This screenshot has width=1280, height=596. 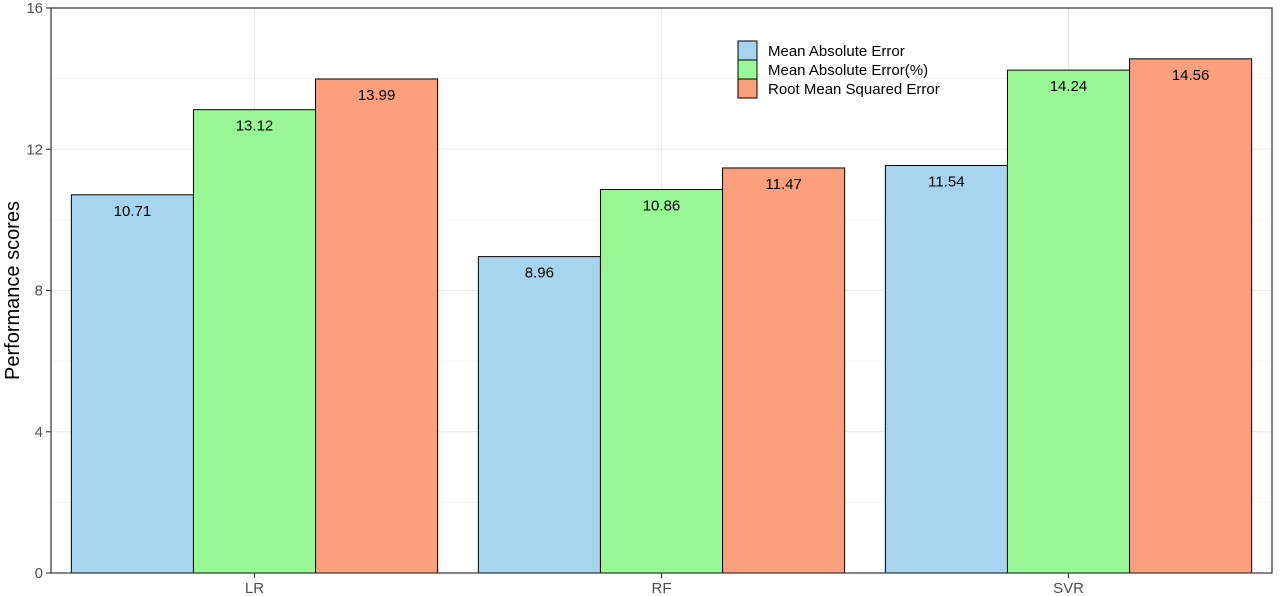 I want to click on x-tick-label-rf: RF, so click(x=662, y=588).